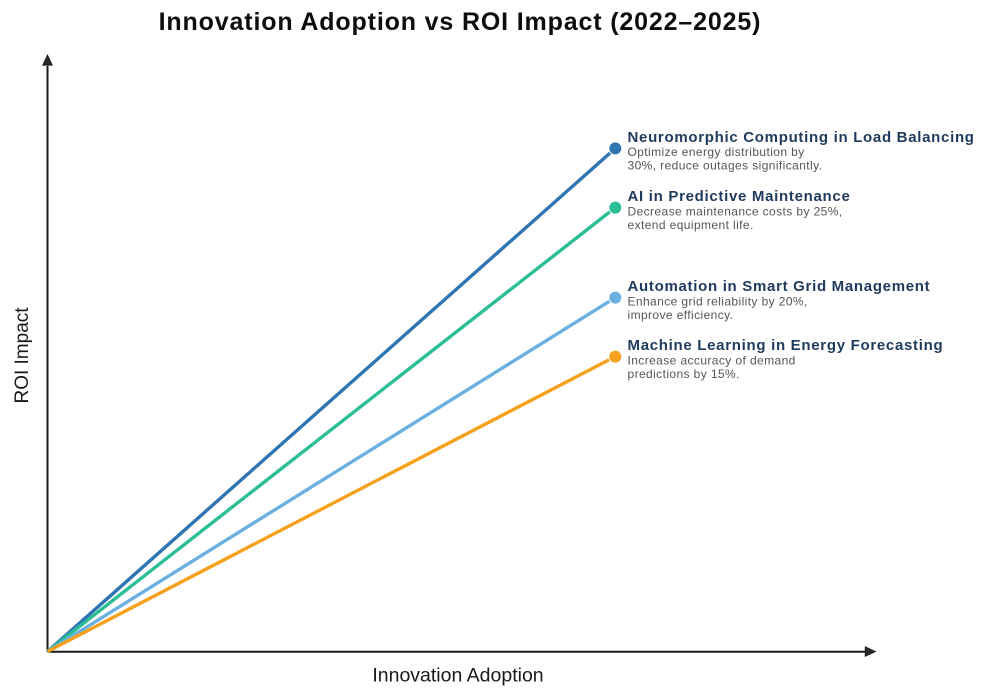 The width and height of the screenshot is (1000, 700). I want to click on svg-text: predictions by 15%., so click(684, 374).